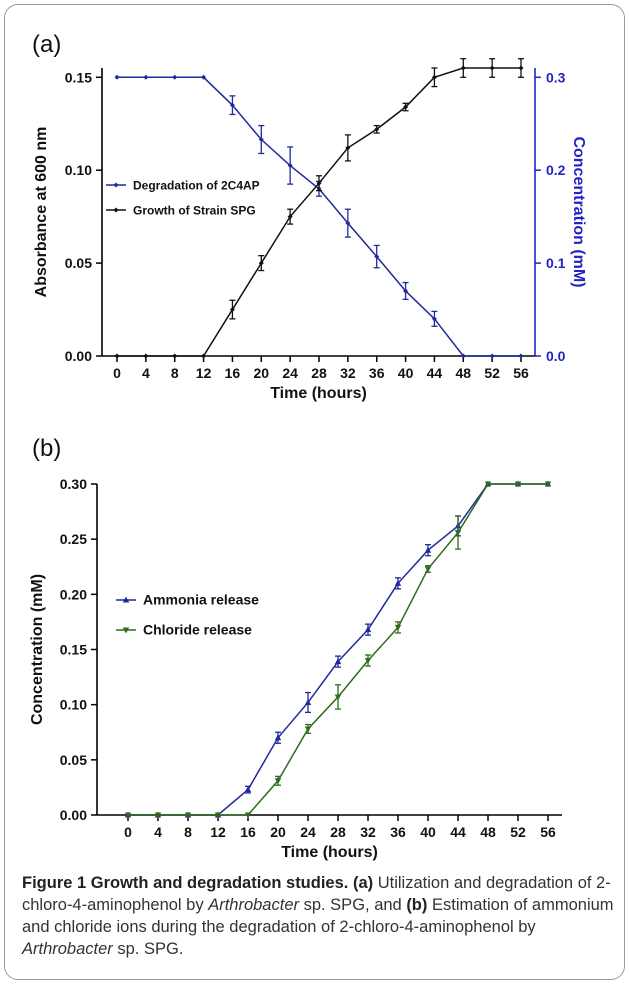  What do you see at coordinates (492, 373) in the screenshot?
I see `panel-a-x-tick-label: 52` at bounding box center [492, 373].